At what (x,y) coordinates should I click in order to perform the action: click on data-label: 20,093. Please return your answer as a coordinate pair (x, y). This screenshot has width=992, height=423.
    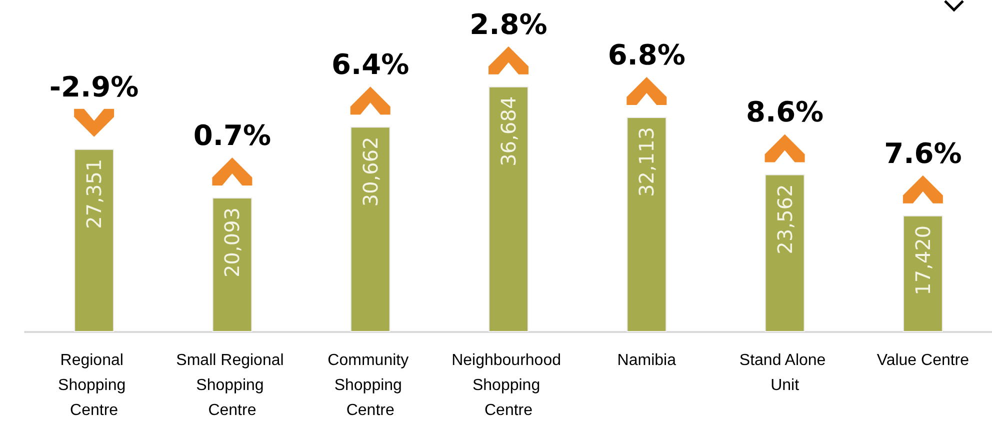
    Looking at the image, I should click on (232, 242).